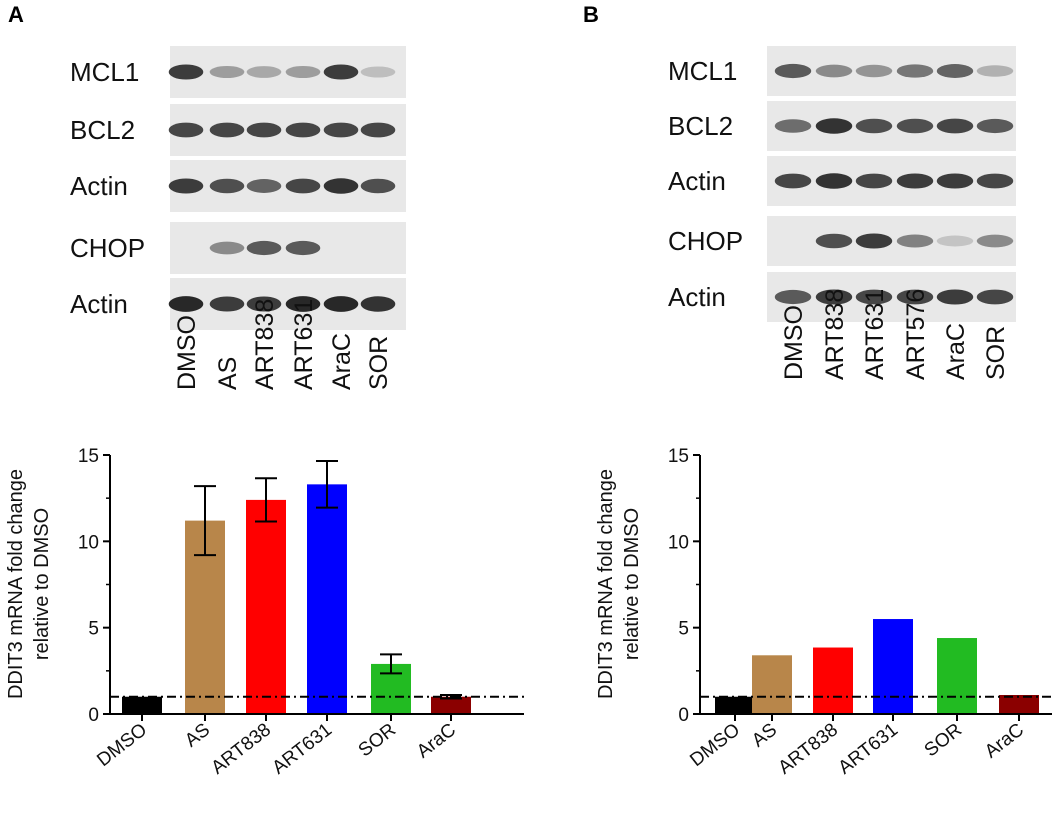 This screenshot has height=813, width=1063. What do you see at coordinates (122, 745) in the screenshot?
I see `x-tick-label: DMSO` at bounding box center [122, 745].